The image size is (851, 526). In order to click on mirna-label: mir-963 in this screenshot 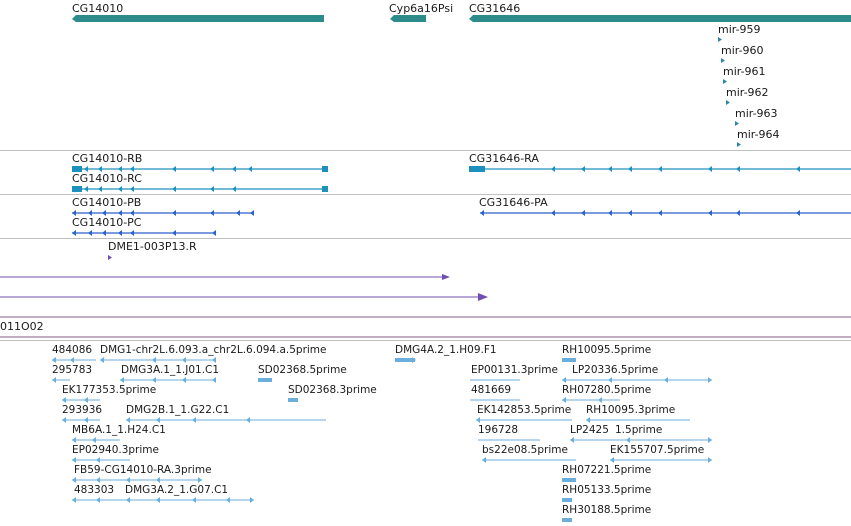, I will do `click(756, 113)`.